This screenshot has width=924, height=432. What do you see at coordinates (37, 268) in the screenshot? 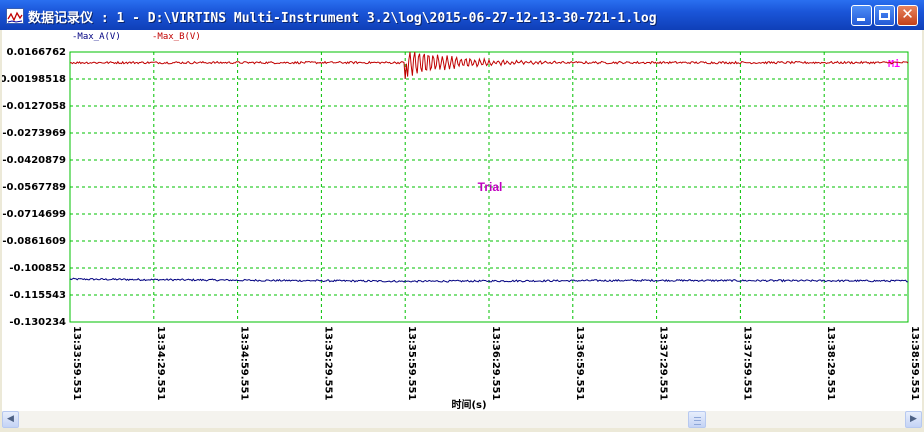
I see `y-tick-label: -0.100852` at bounding box center [37, 268].